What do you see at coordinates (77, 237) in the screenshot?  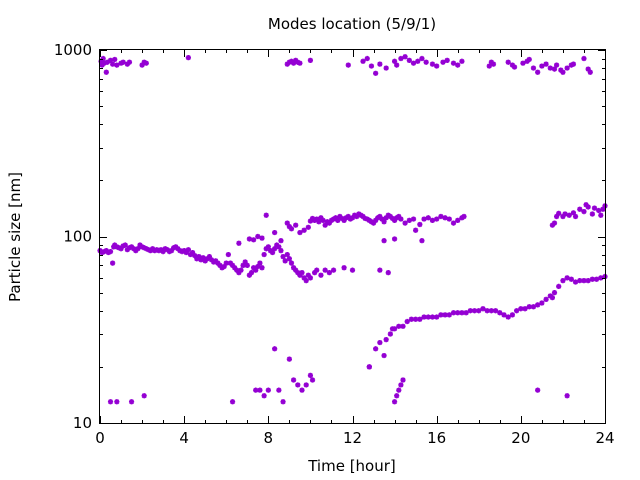 I see `y-tick-label: 100` at bounding box center [77, 237].